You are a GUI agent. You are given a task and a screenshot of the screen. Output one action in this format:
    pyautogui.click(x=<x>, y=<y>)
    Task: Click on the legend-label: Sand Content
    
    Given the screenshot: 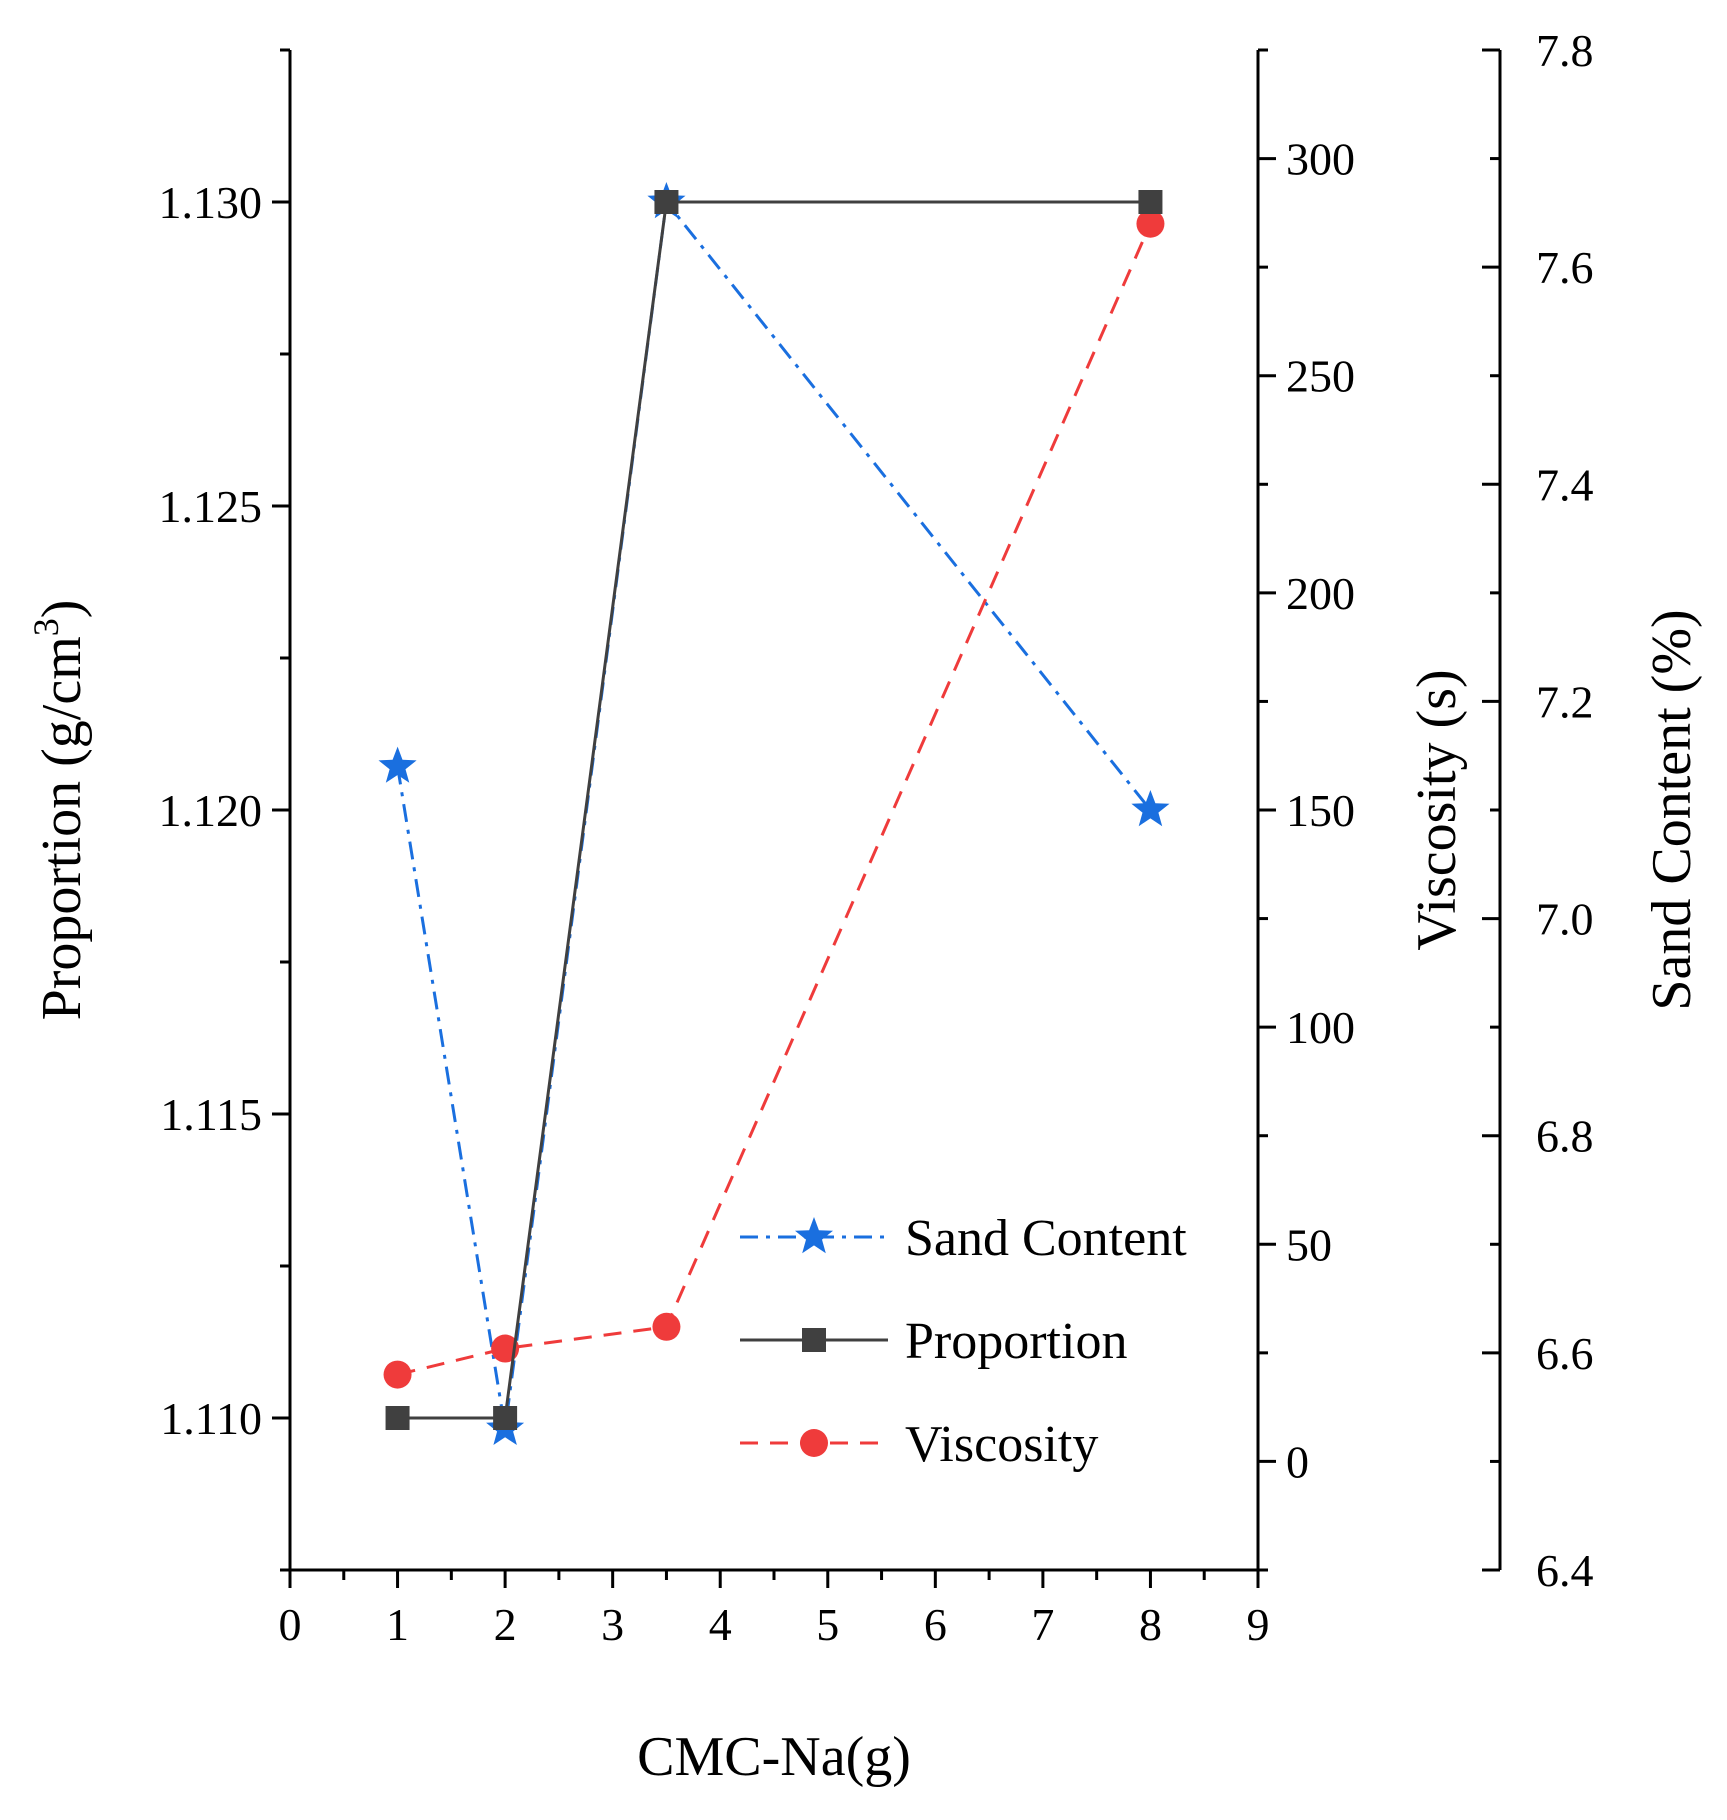 What is the action you would take?
    pyautogui.click(x=1046, y=1238)
    